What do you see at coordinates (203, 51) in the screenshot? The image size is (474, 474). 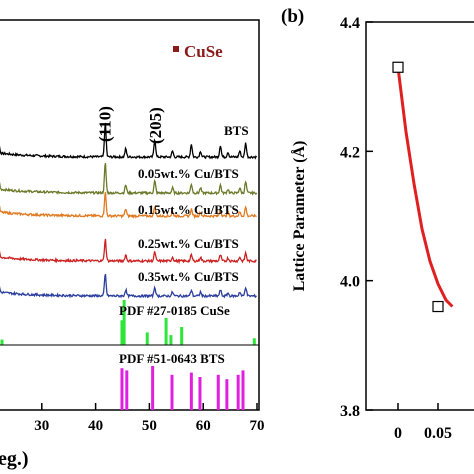 I see `legend-label-cuse: CuSe` at bounding box center [203, 51].